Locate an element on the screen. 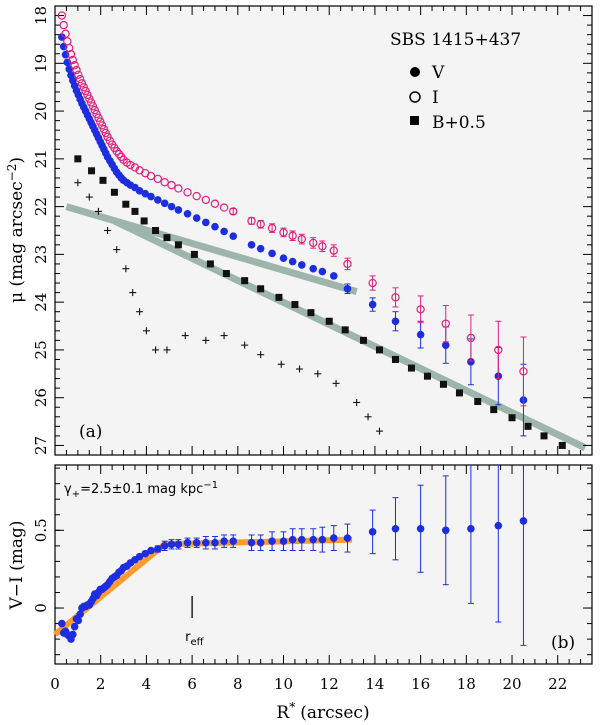 The image size is (601, 725). gamma-annotation: γ+=2.5±0.1 mag kpc−1 is located at coordinates (141, 490).